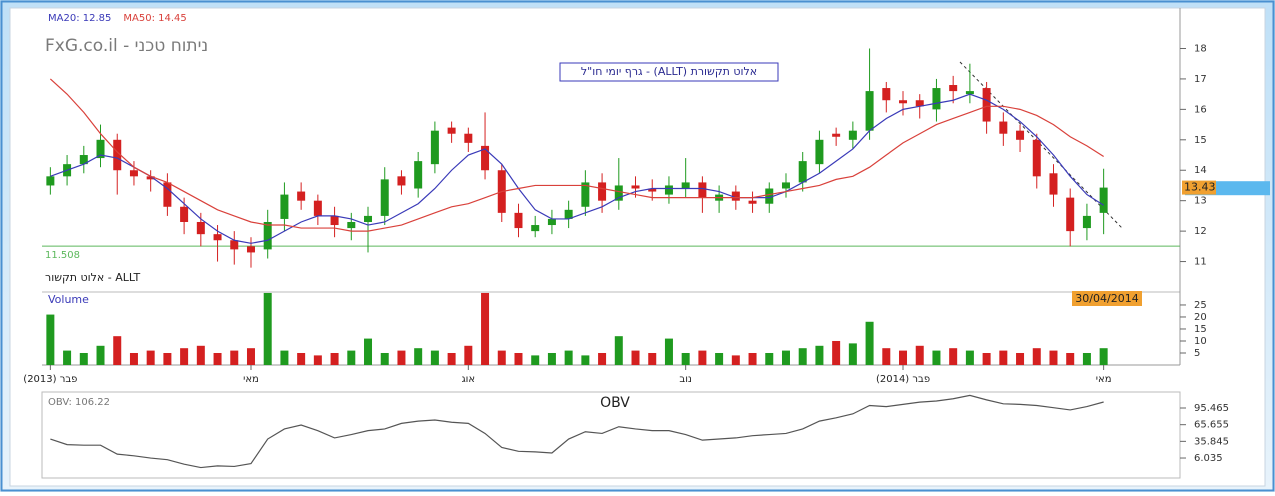  What do you see at coordinates (1200, 140) in the screenshot?
I see `y-tick-label: 15` at bounding box center [1200, 140].